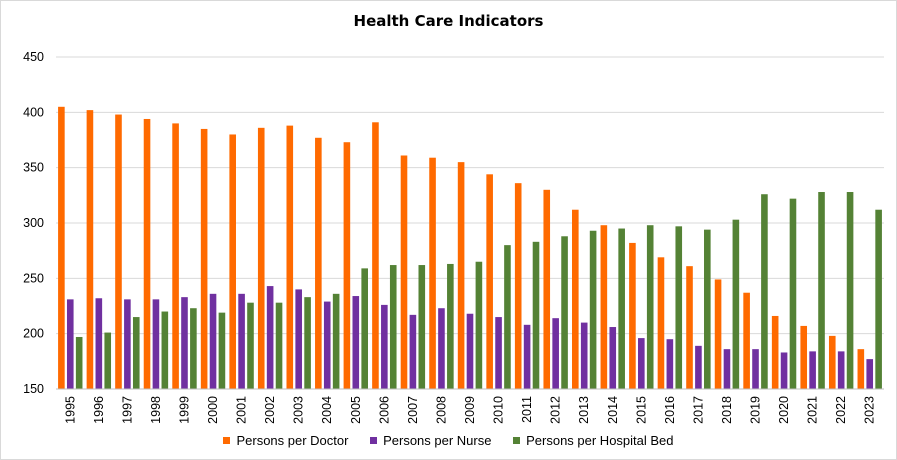  What do you see at coordinates (33, 334) in the screenshot?
I see `y-tick-label: 200` at bounding box center [33, 334].